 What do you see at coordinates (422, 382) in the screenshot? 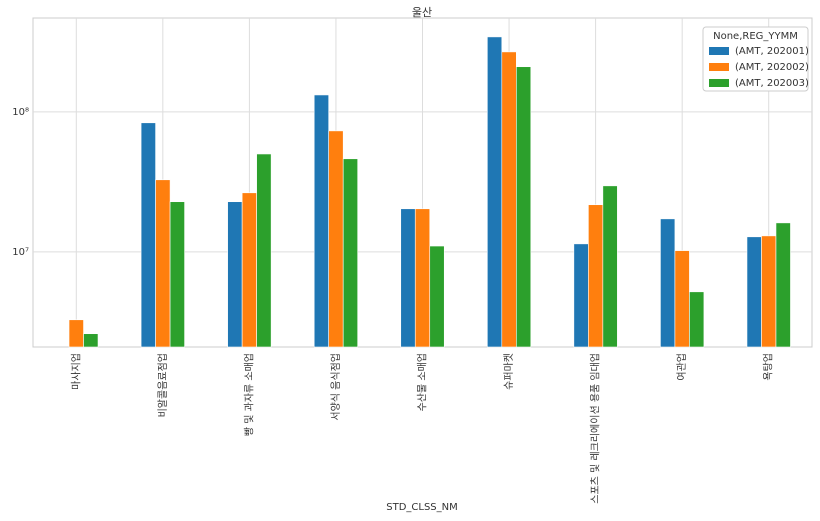
I see `x-tick-label: 수산물 소매업` at bounding box center [422, 382].